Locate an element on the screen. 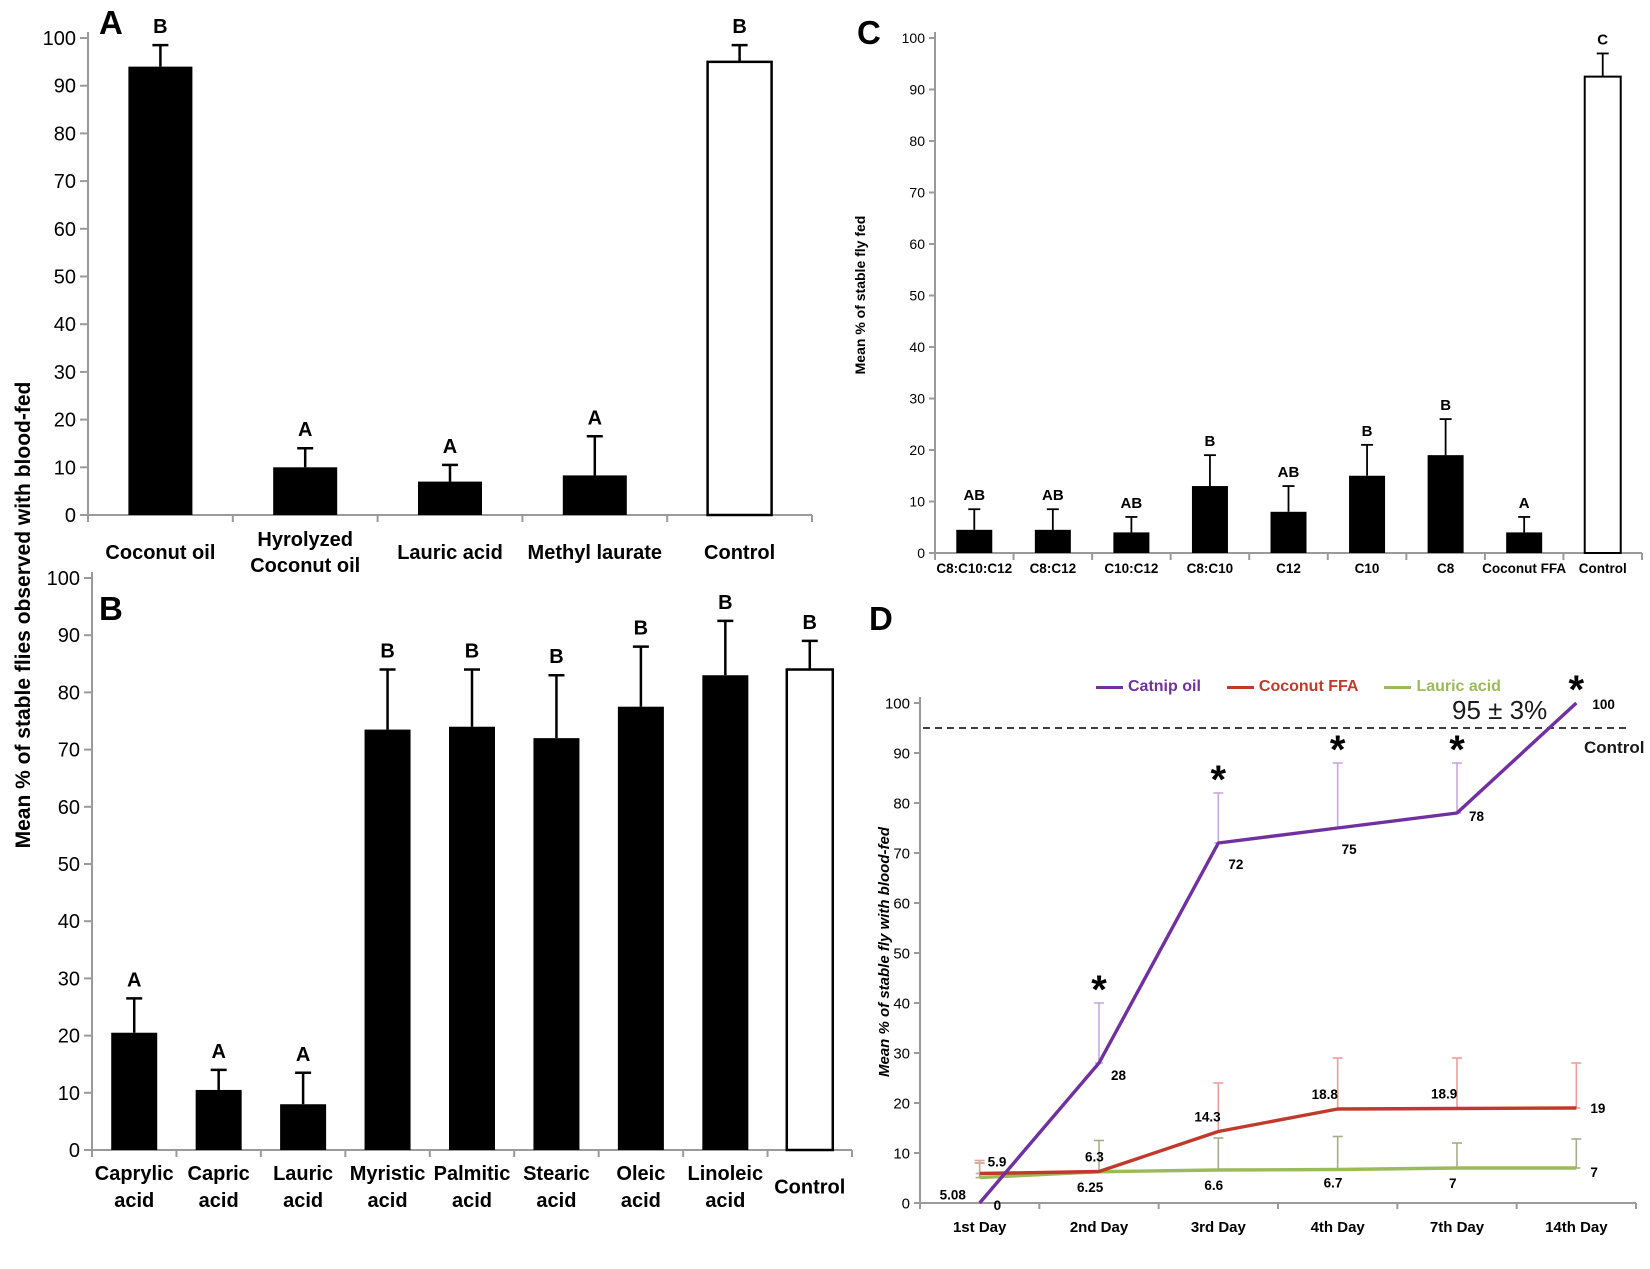 The height and width of the screenshot is (1269, 1650). category-label: C8:C12 is located at coordinates (1053, 568).